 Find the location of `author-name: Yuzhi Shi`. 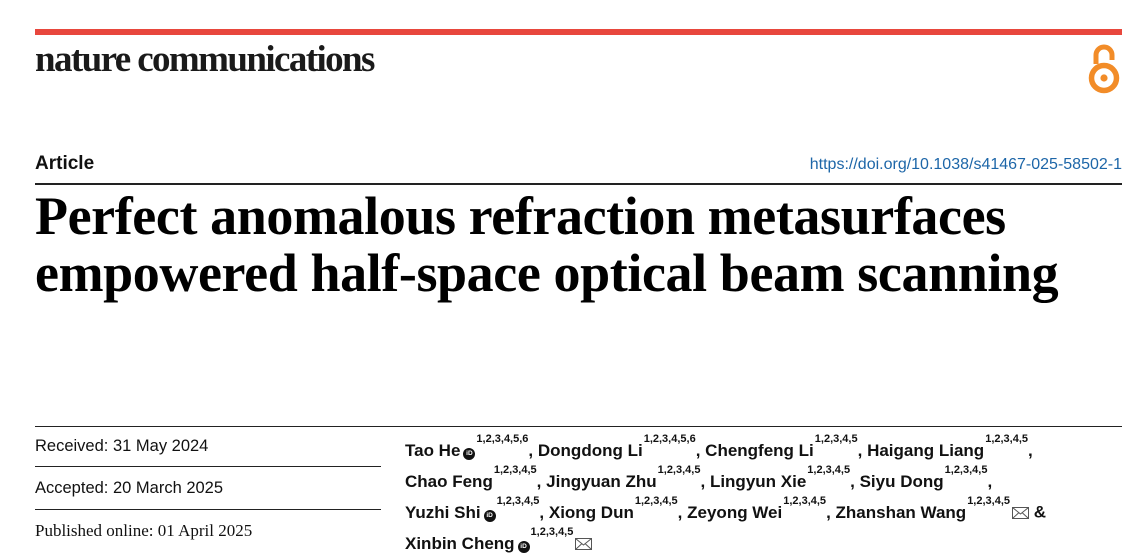

author-name: Yuzhi Shi is located at coordinates (443, 512).